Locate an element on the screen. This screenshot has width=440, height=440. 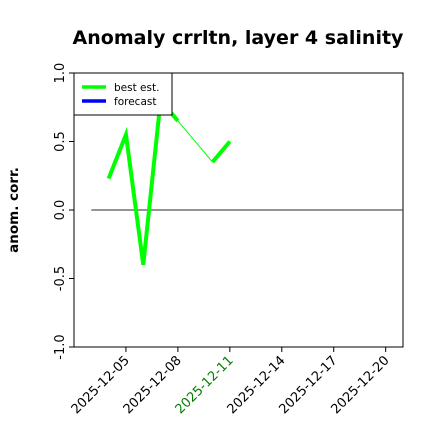
y-axis-label: anom. corr. is located at coordinates (14, 210).